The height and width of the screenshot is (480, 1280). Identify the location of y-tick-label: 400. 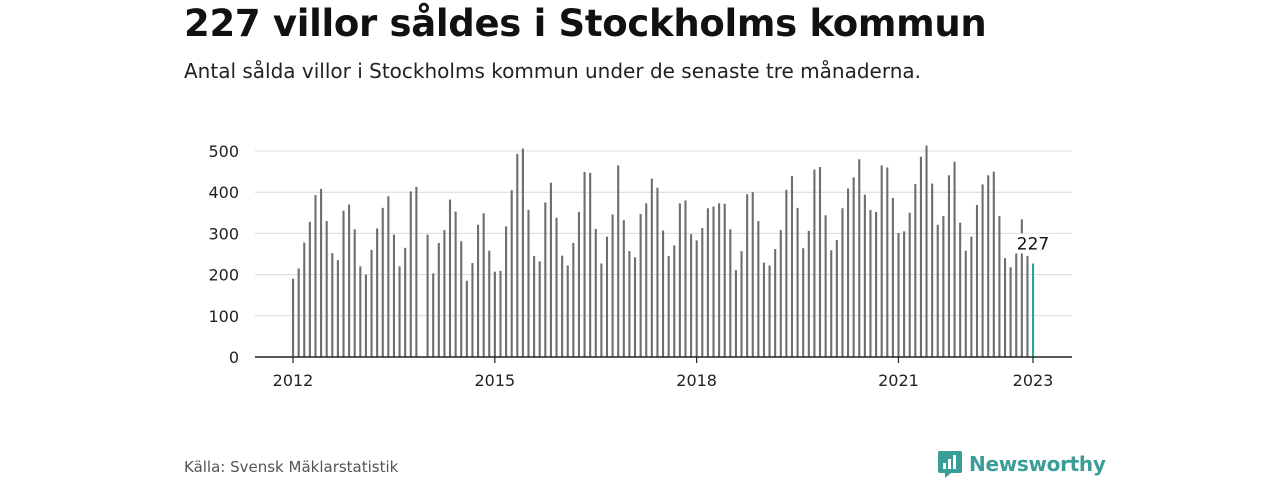
(223, 192).